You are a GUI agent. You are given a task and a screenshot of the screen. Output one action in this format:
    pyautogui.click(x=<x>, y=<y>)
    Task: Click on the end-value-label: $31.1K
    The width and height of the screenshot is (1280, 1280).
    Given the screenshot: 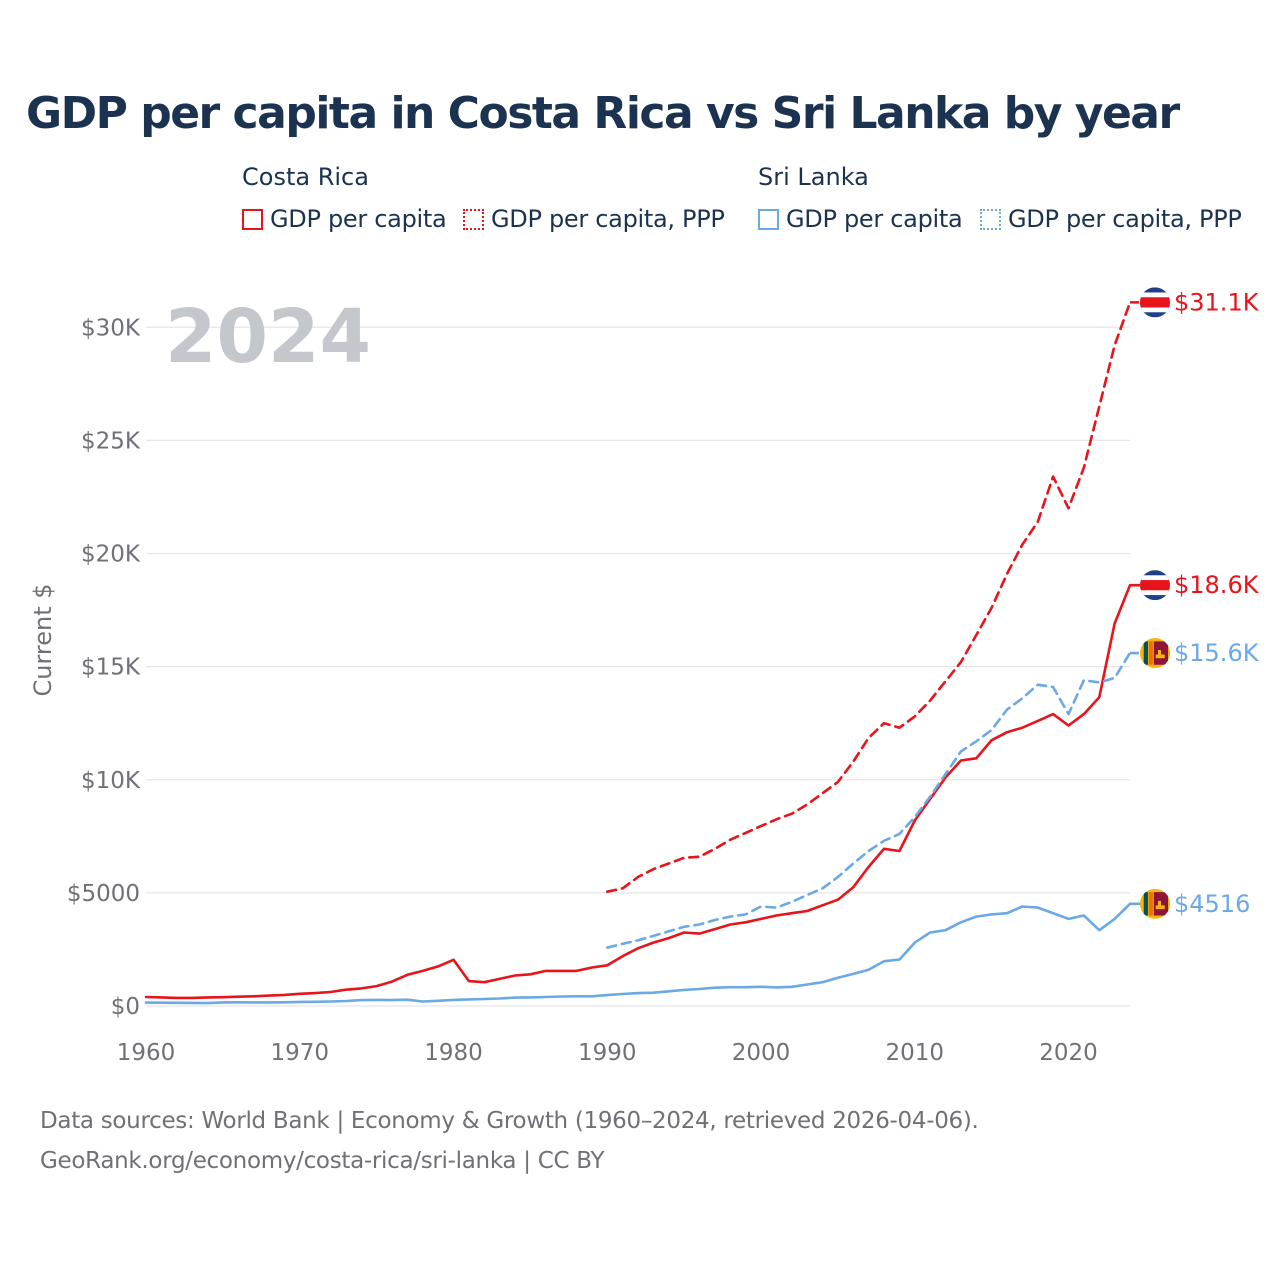 What is the action you would take?
    pyautogui.click(x=1217, y=302)
    